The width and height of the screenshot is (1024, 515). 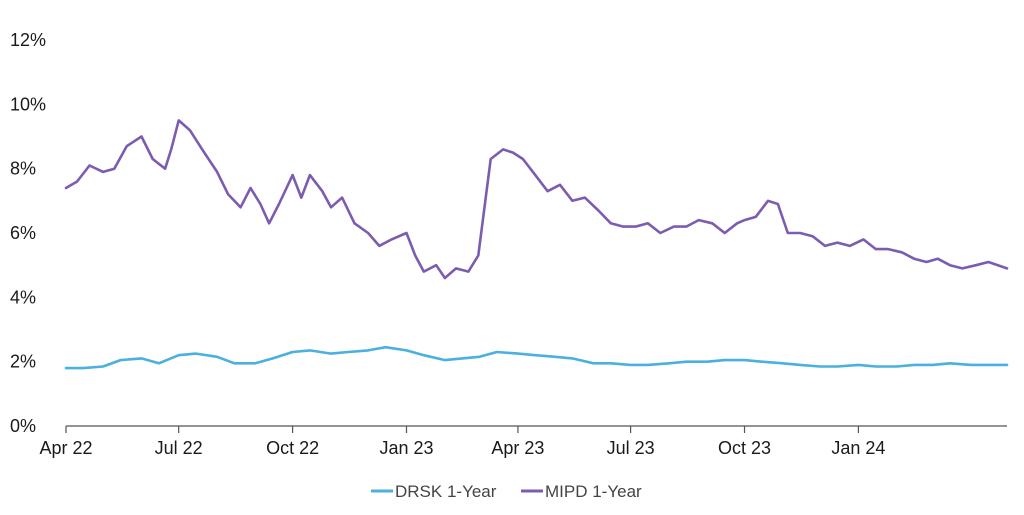 What do you see at coordinates (23, 297) in the screenshot?
I see `y-tick-label: 4%` at bounding box center [23, 297].